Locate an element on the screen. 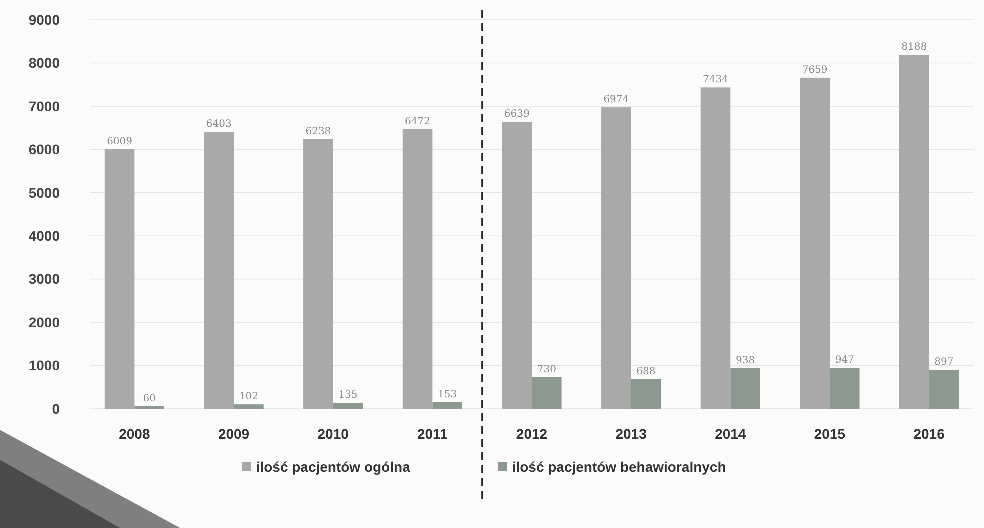  y-tick-label: 0 is located at coordinates (56, 408).